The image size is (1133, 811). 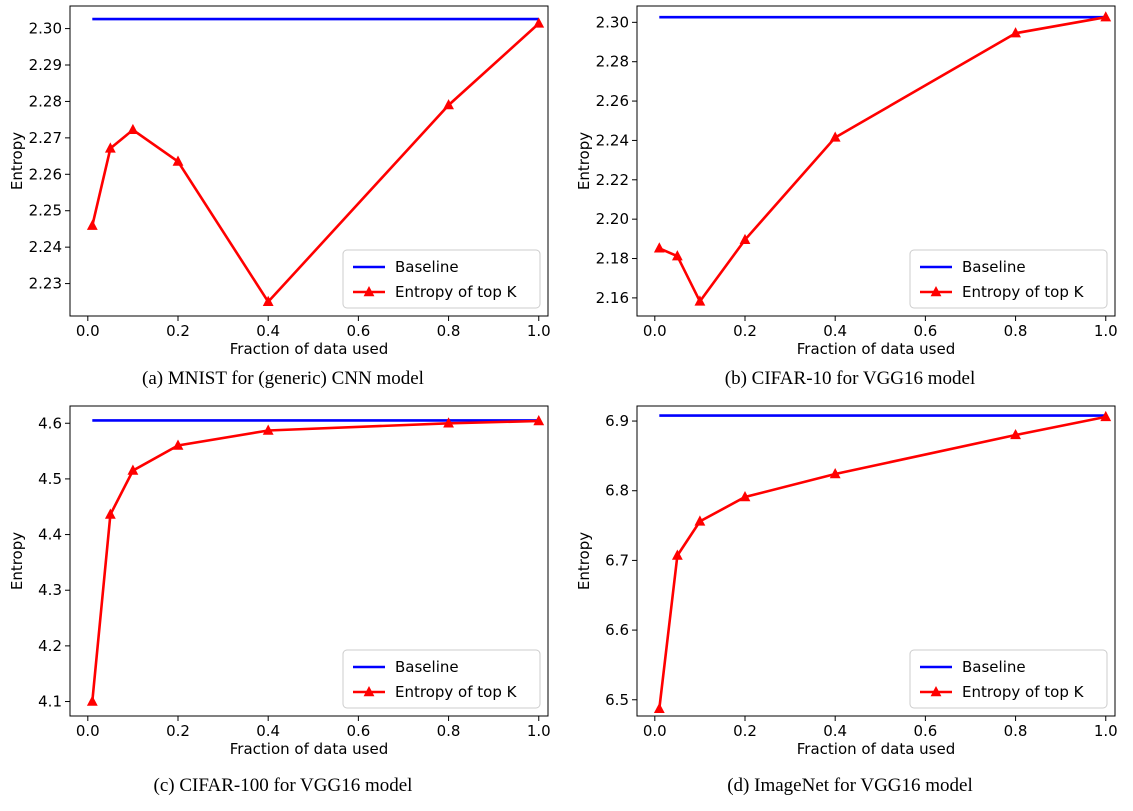 What do you see at coordinates (612, 180) in the screenshot?
I see `y-tick-label: 2.22` at bounding box center [612, 180].